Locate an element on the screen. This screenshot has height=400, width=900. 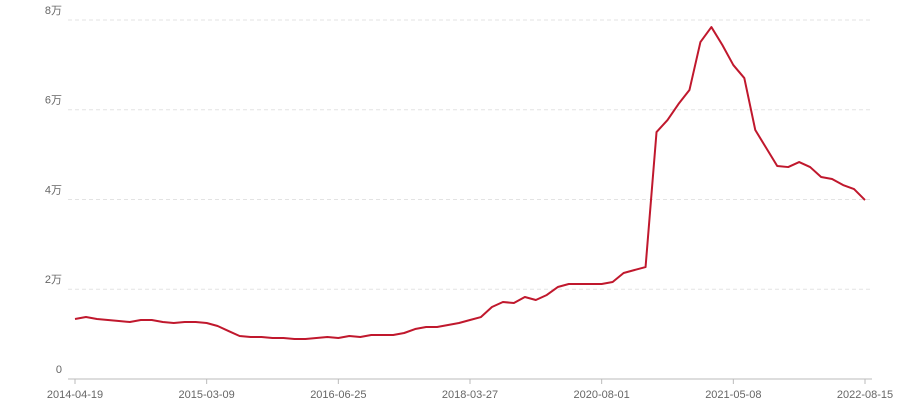
x-tick-label: 2016-06-25 is located at coordinates (338, 394).